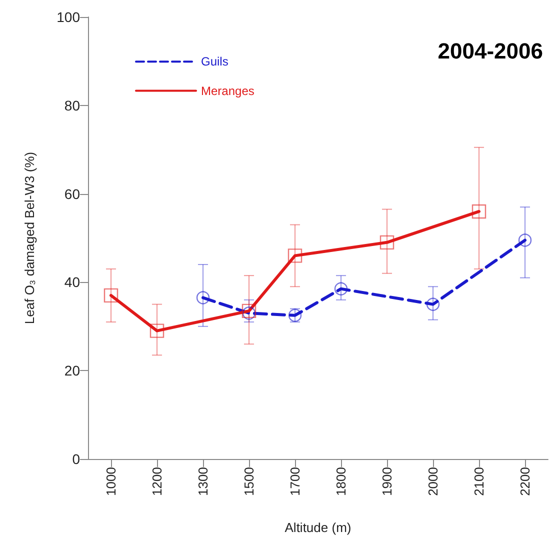 The height and width of the screenshot is (547, 556). Describe the element at coordinates (249, 481) in the screenshot. I see `x-tick-label: 1500` at that location.